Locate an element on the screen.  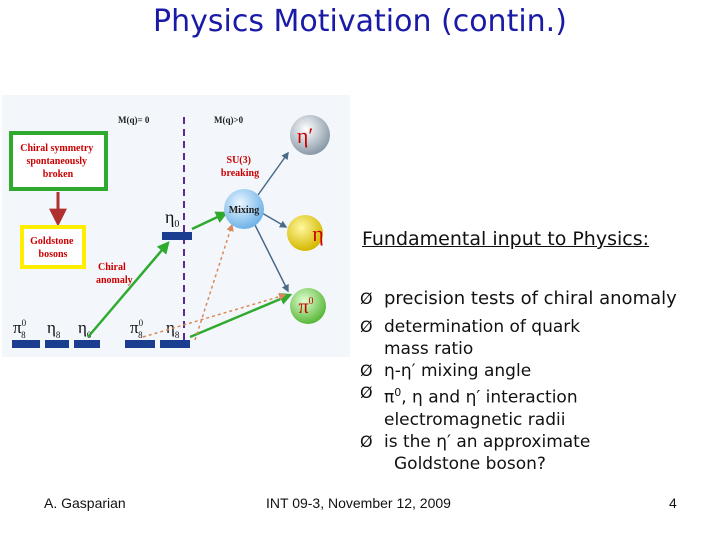
eta8-mass-bar is located at coordinates (175, 344).